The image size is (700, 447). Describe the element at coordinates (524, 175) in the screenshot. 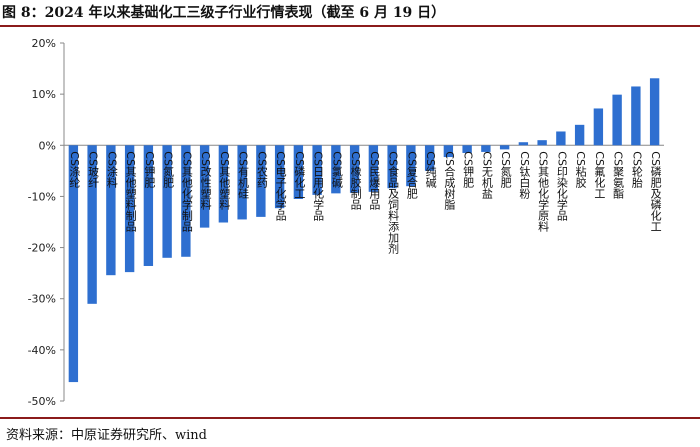

I see `category-label: CS钛白粉` at that location.